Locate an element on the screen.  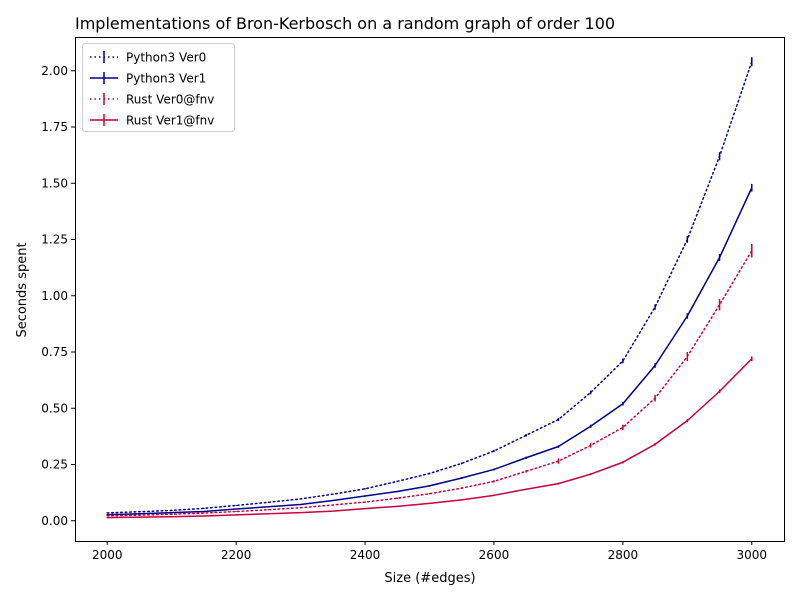
x-tick-label: 2200 is located at coordinates (236, 555).